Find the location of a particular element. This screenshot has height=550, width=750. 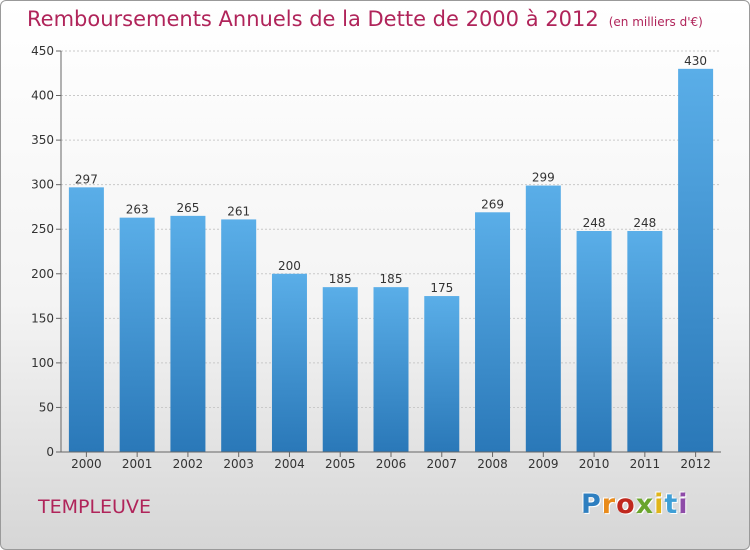

y-tick-label: 300 is located at coordinates (42, 185).